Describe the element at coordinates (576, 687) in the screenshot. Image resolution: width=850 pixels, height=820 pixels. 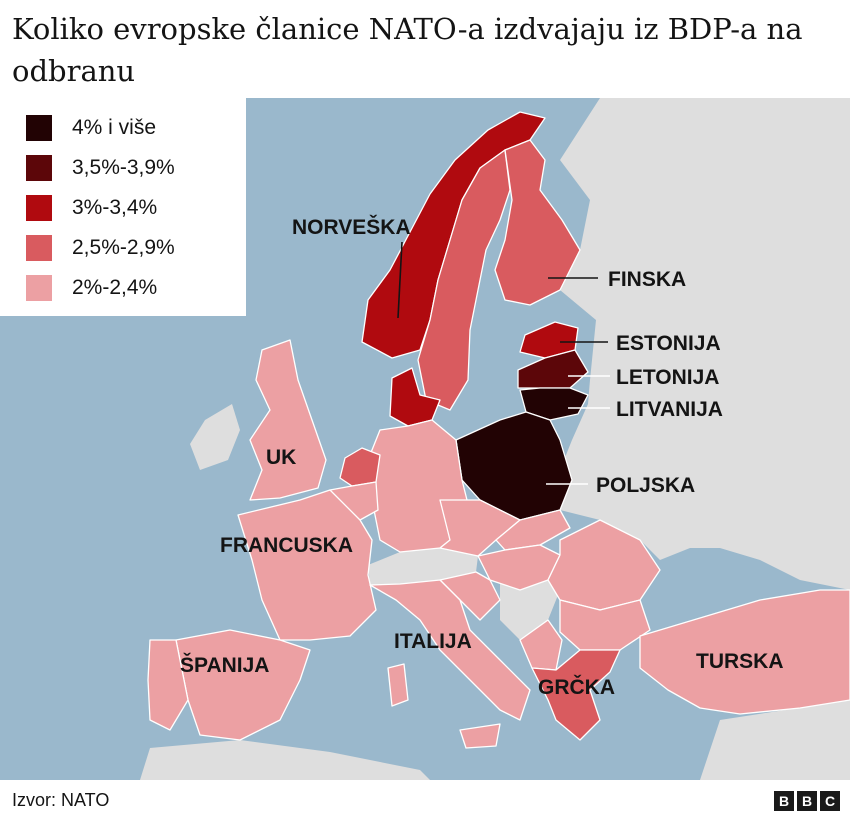
I see `label-grcka: GRČKA` at that location.